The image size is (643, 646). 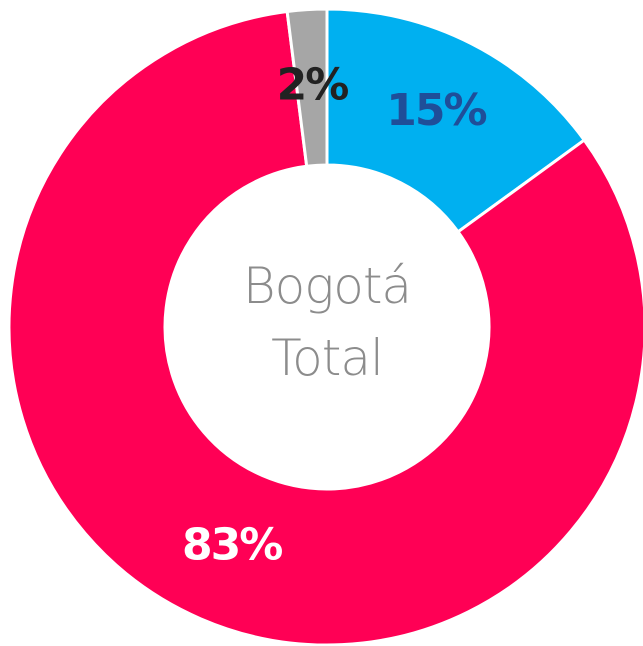 What do you see at coordinates (327, 322) in the screenshot?
I see `center-label: Bogotá Total` at bounding box center [327, 322].